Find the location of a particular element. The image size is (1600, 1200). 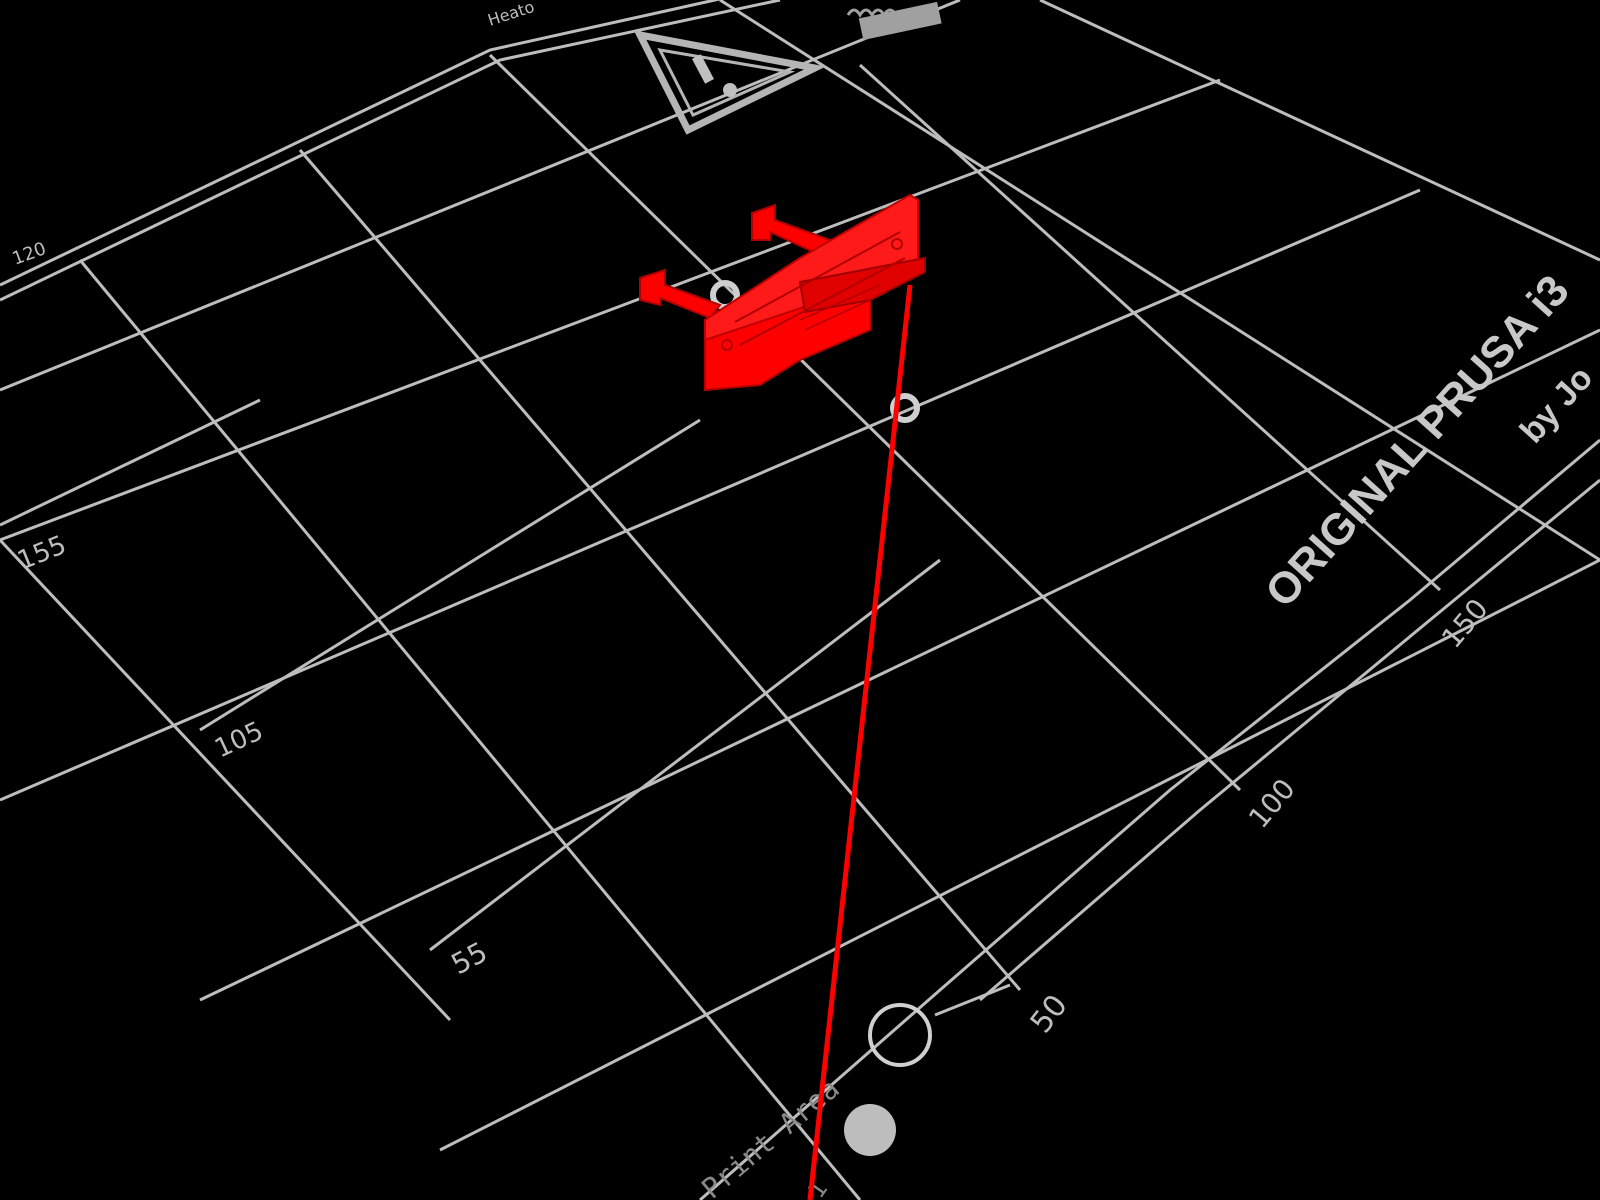

axis-label-1: 1 is located at coordinates (817, 1188).